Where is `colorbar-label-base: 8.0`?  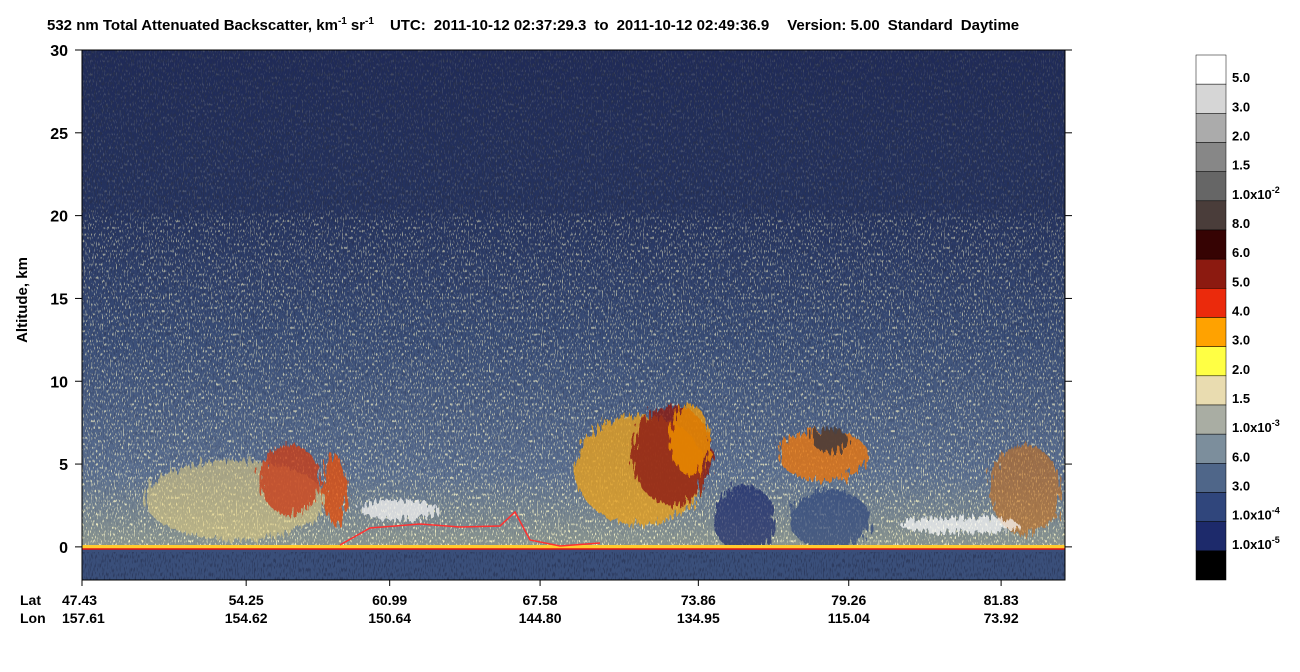 colorbar-label-base: 8.0 is located at coordinates (1241, 223).